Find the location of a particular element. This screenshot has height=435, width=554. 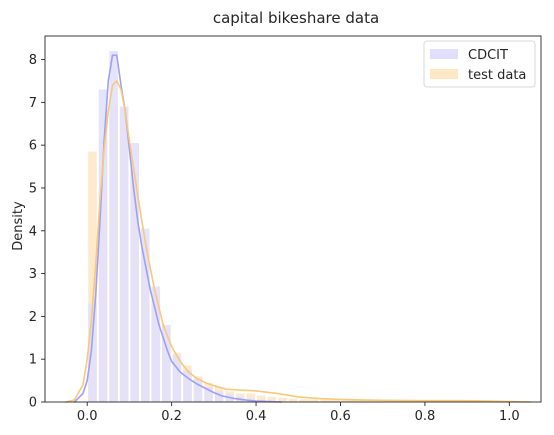

y-tick-label: 5 is located at coordinates (33, 188).